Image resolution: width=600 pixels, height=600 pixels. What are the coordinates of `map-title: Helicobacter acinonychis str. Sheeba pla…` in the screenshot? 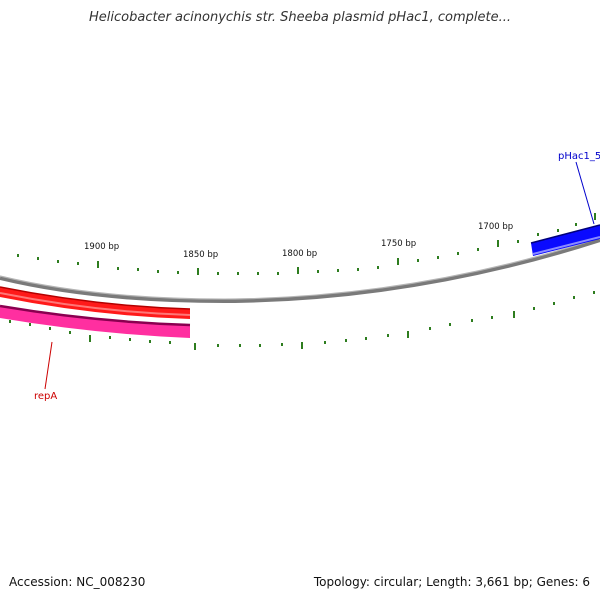 It's located at (300, 17).